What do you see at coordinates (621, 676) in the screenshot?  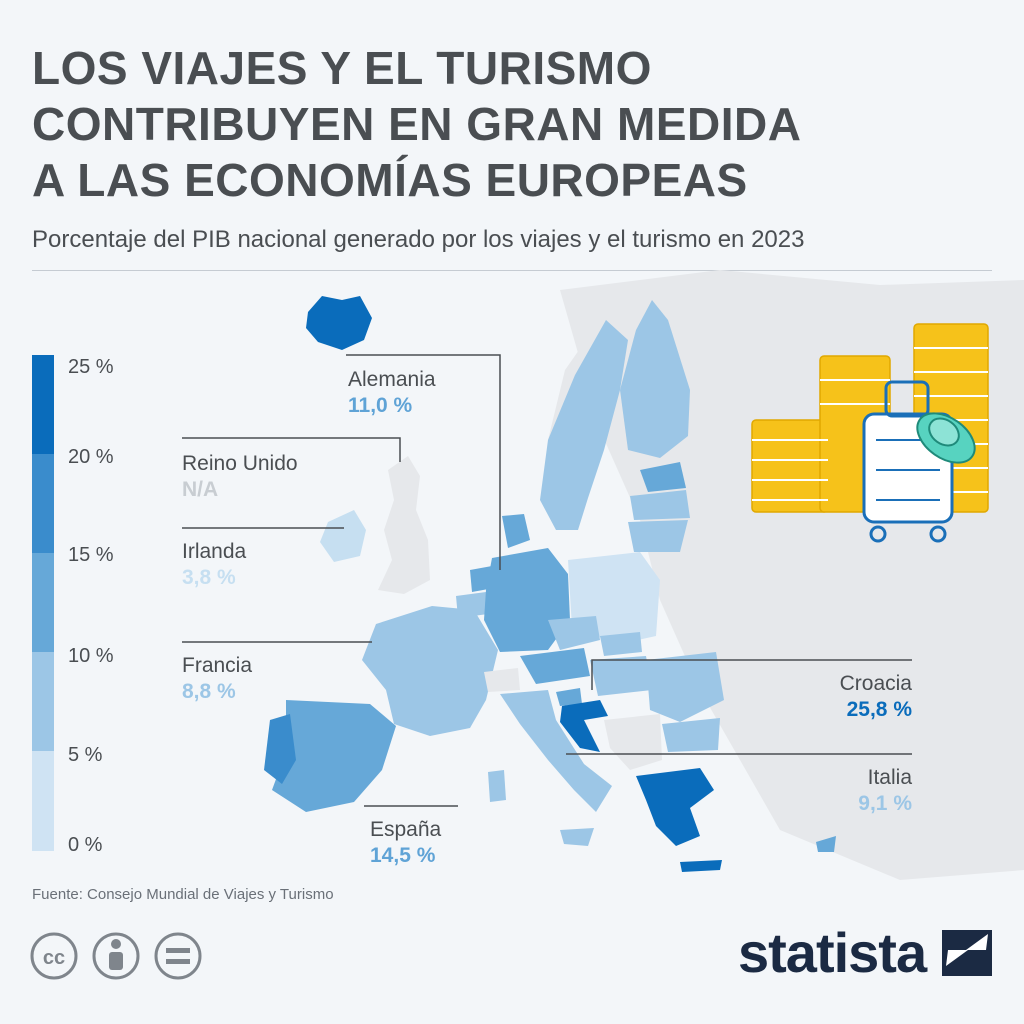 I see `region-hungary` at bounding box center [621, 676].